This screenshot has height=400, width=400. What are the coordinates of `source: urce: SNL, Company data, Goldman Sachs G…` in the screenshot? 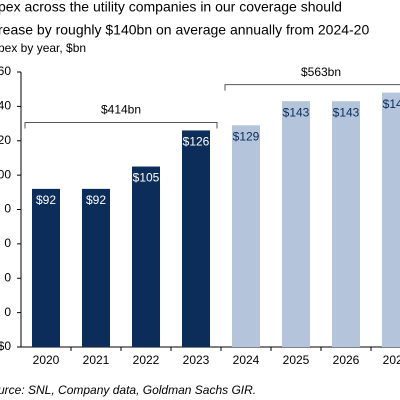 It's located at (128, 390).